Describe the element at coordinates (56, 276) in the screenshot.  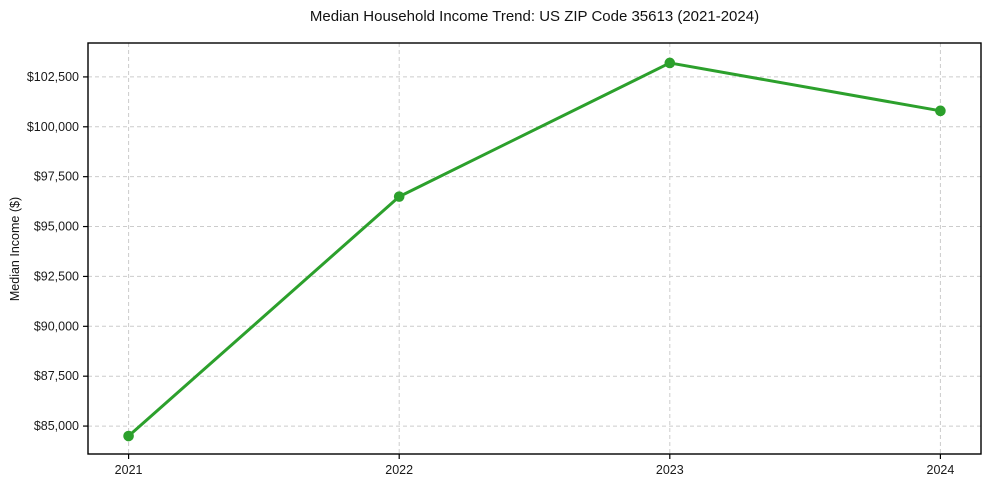
I see `y-tick-label: $92,500` at that location.